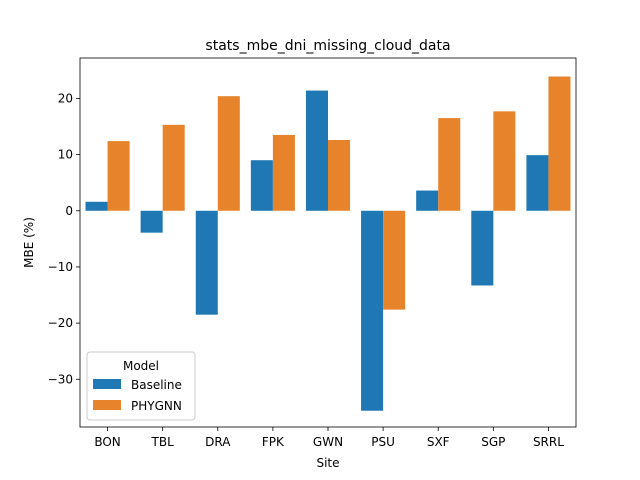 Image resolution: width=640 pixels, height=480 pixels. What do you see at coordinates (327, 46) in the screenshot?
I see `chart-title: stats_mbe_dni_missing_cloud_data` at bounding box center [327, 46].